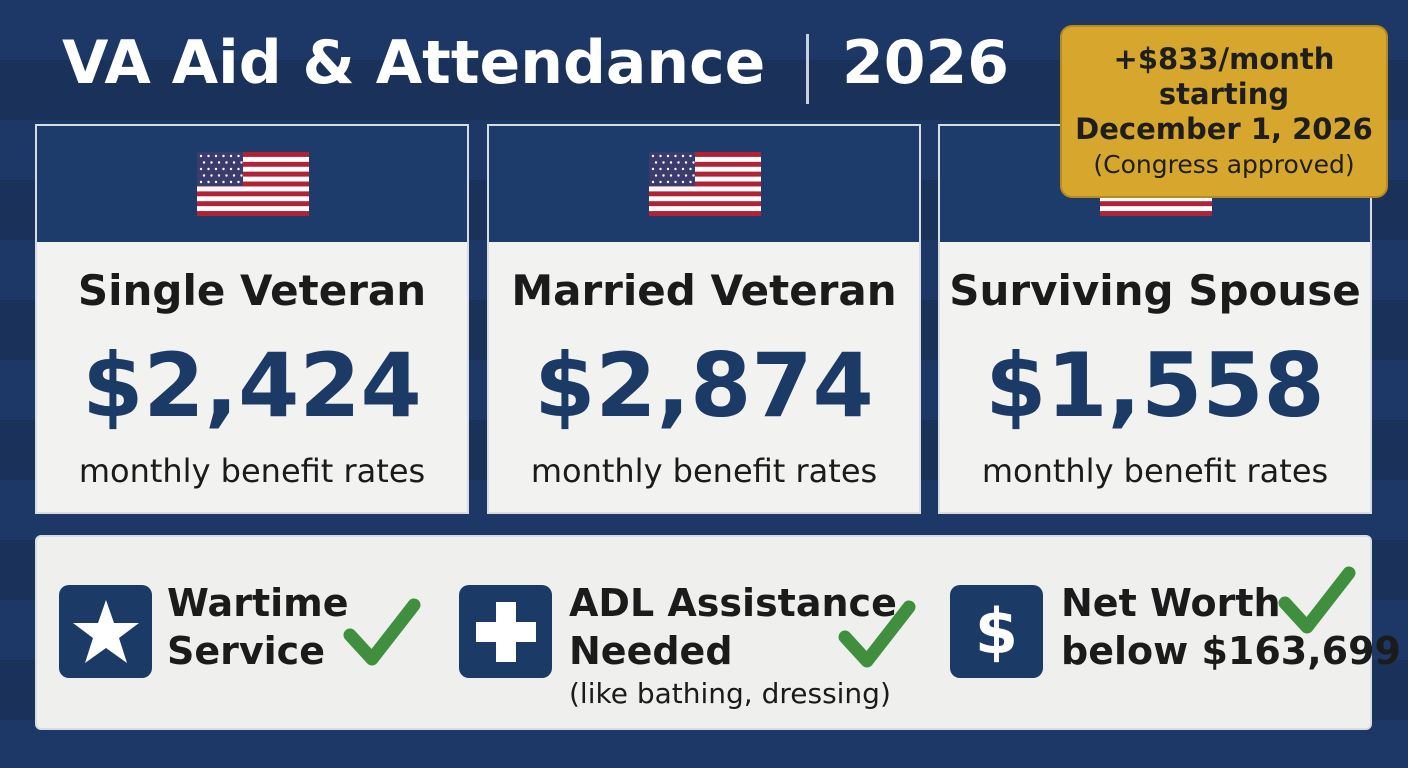  What do you see at coordinates (252, 385) in the screenshot?
I see `card-amount: $2,424` at bounding box center [252, 385].